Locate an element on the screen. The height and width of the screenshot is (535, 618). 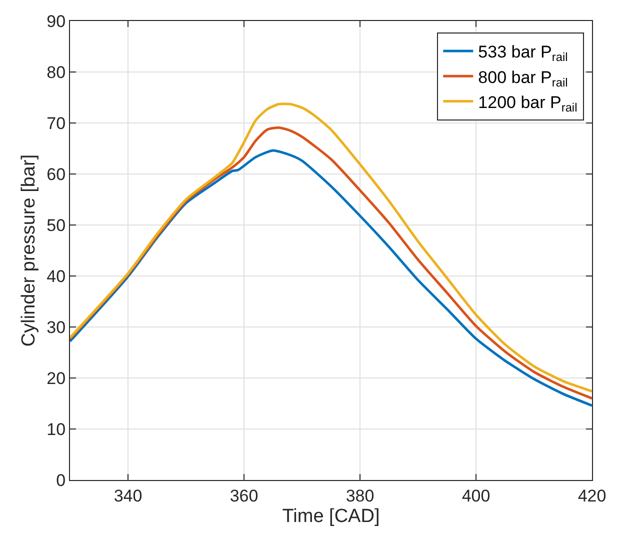
legend-label: 533 bar P$_{rail}$ is located at coordinates (523, 53).